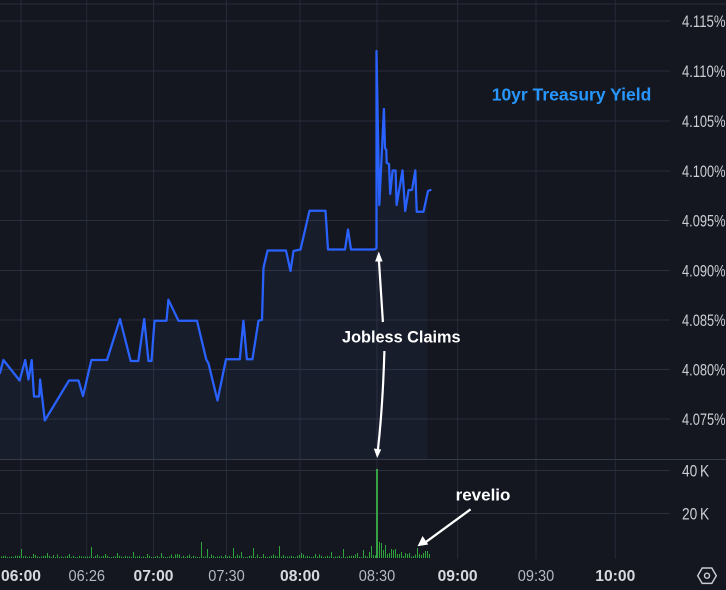 The width and height of the screenshot is (726, 590). Describe the element at coordinates (695, 514) in the screenshot. I see `svg-text: 20 K` at that location.